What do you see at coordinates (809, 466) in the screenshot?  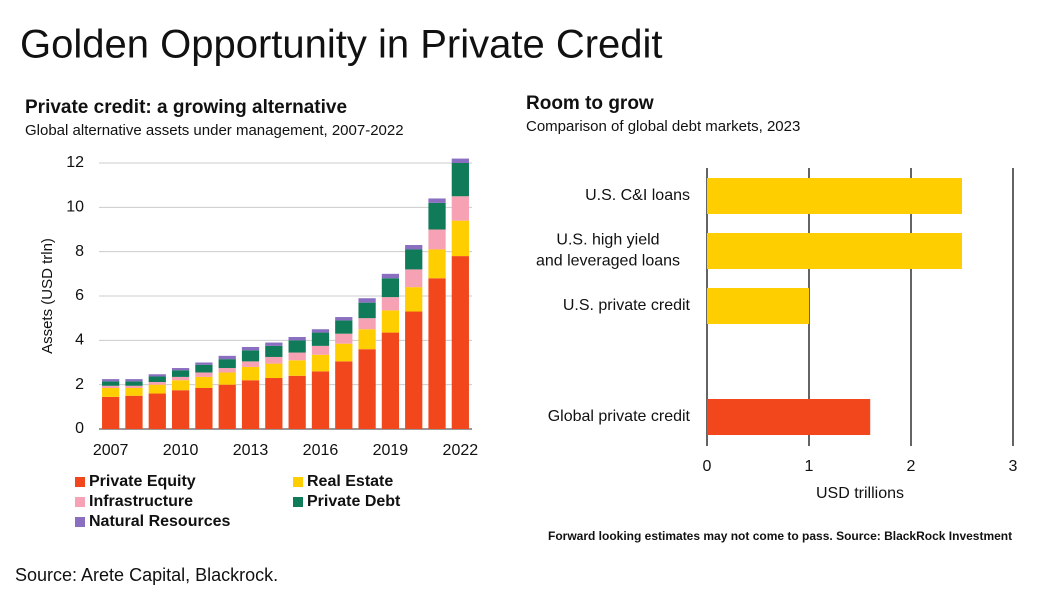 I see `x-tick-label: 1` at bounding box center [809, 466].